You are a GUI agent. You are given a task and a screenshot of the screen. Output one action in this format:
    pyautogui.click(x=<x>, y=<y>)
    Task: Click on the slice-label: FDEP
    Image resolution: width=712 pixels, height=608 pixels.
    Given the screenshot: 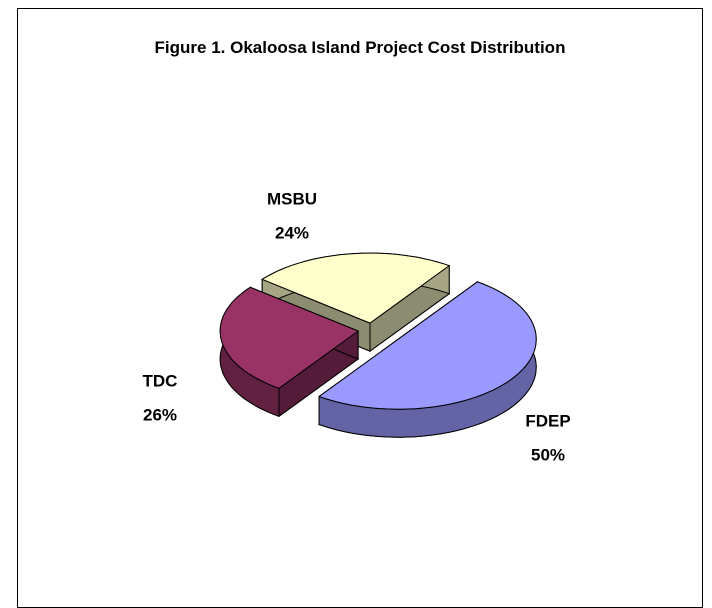 What is the action you would take?
    pyautogui.click(x=547, y=420)
    